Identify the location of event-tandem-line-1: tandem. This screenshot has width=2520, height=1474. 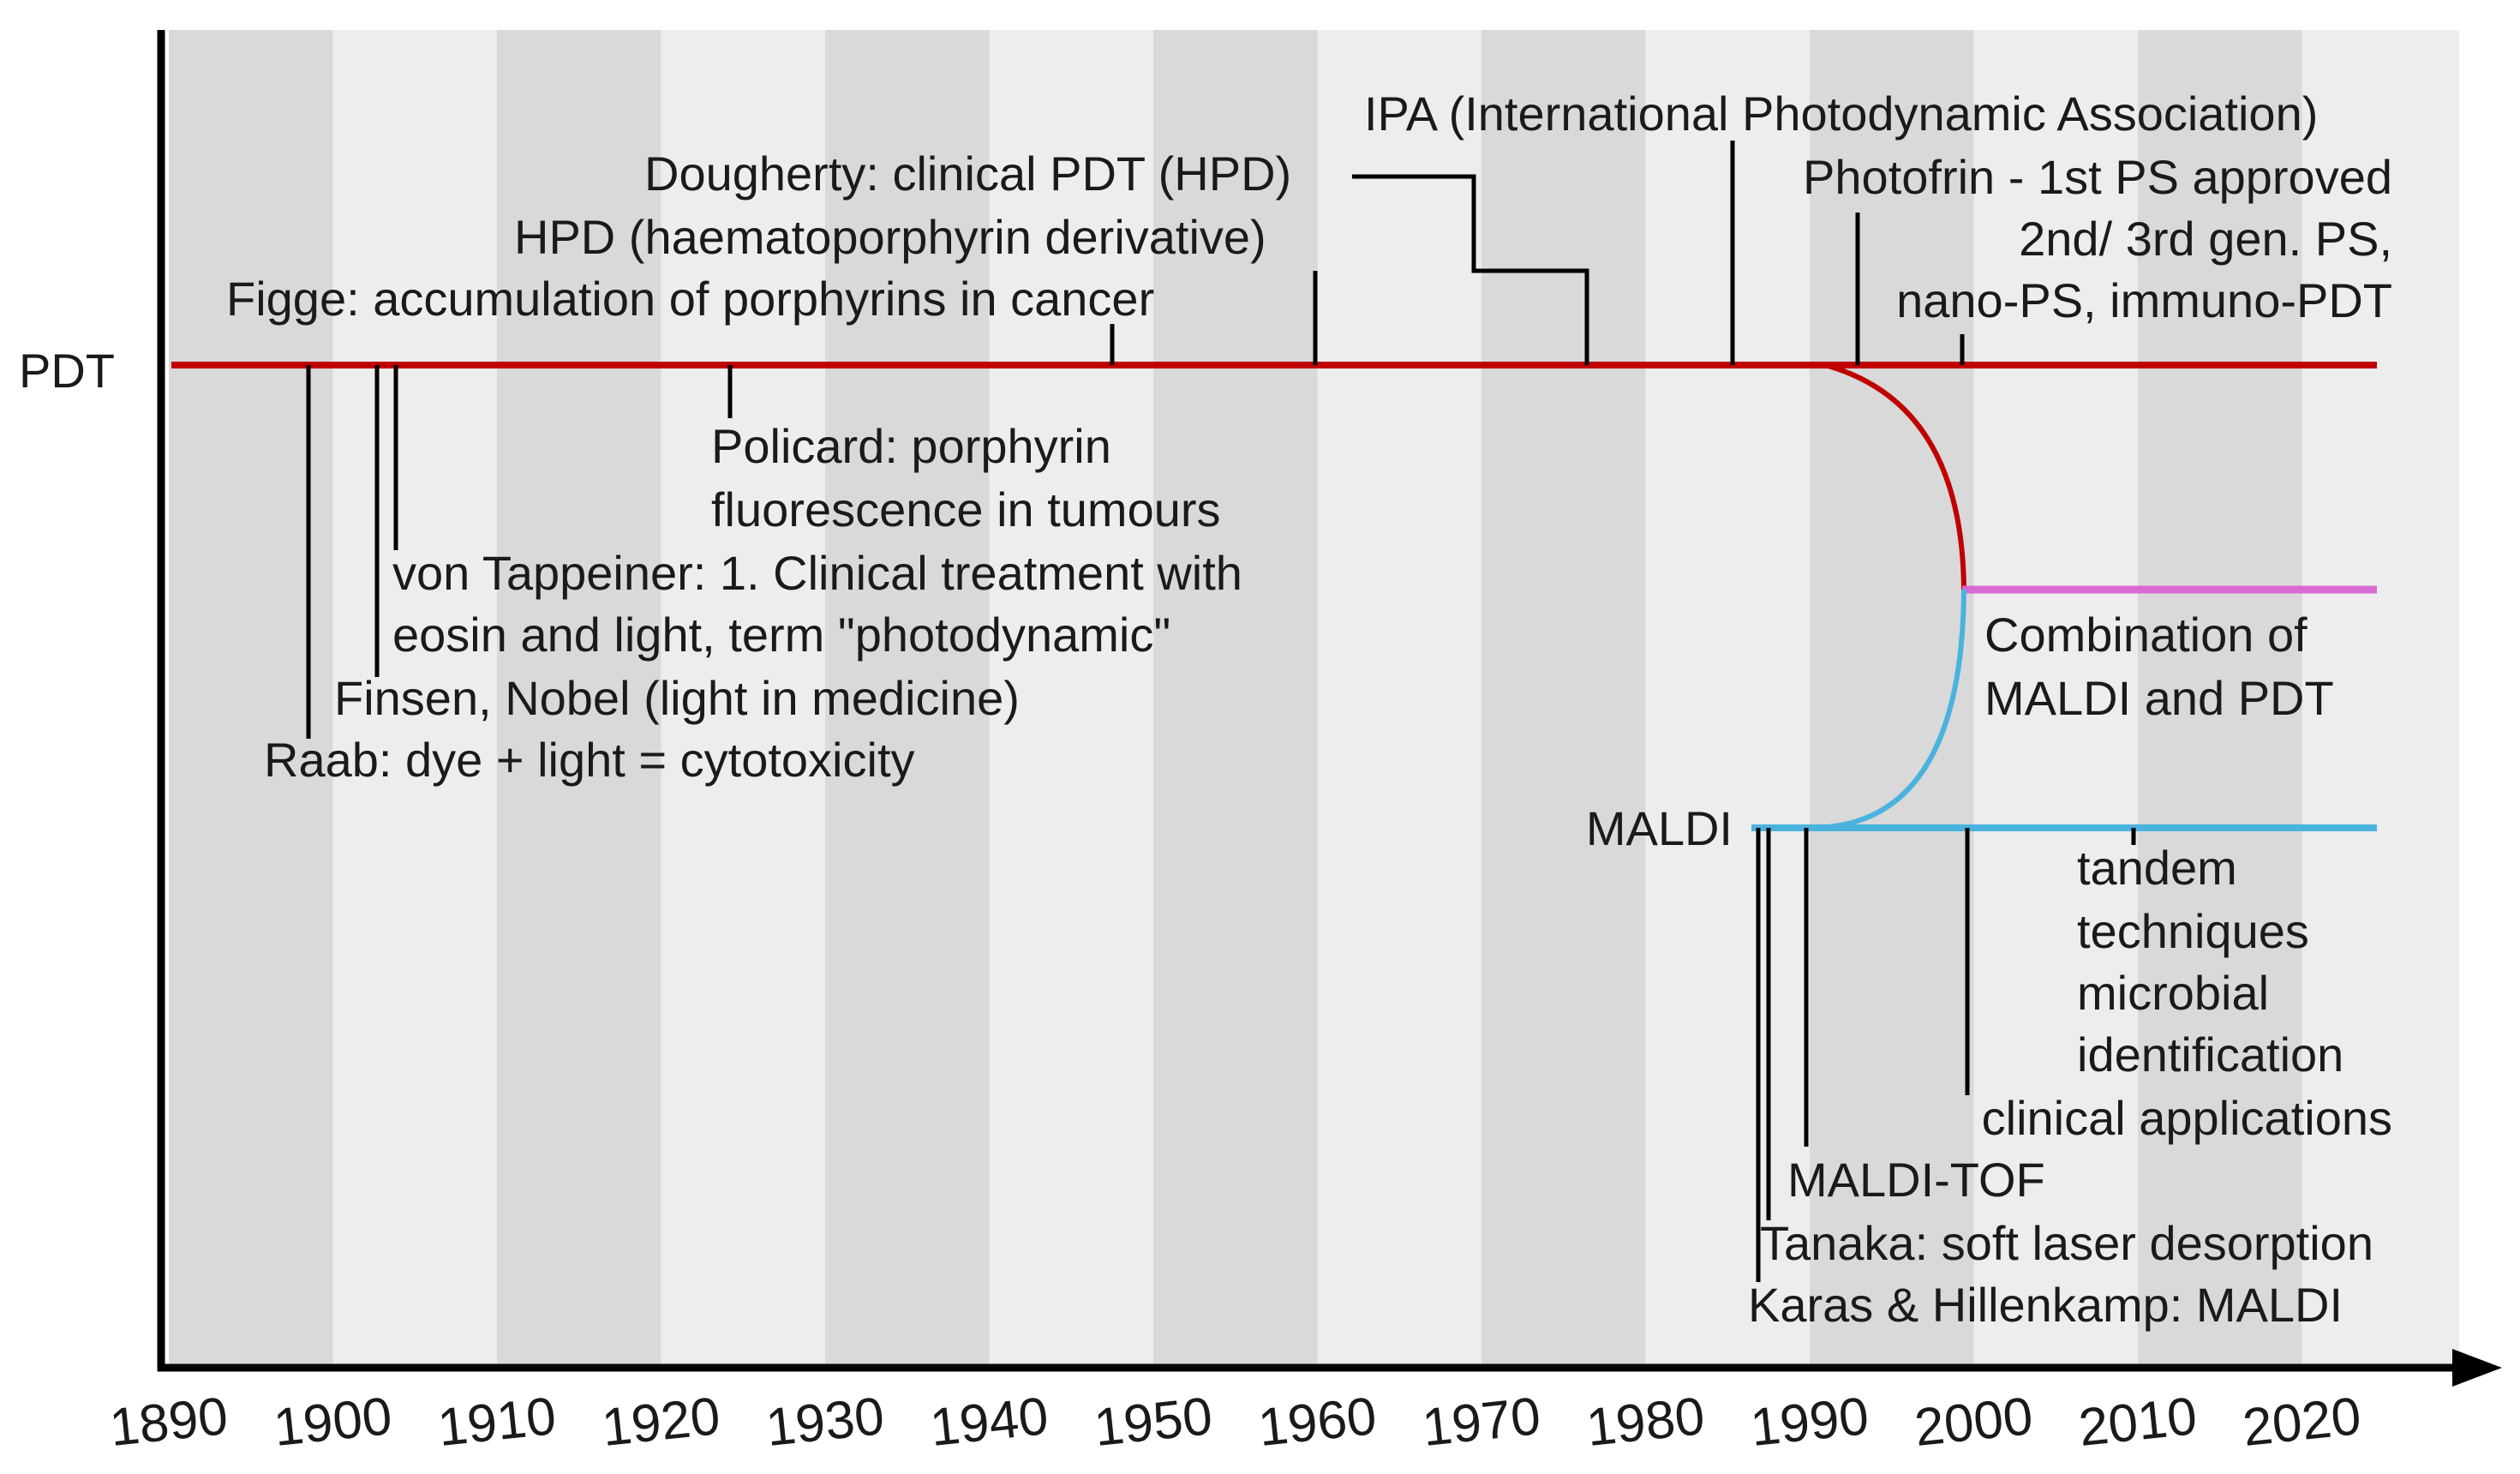
(2157, 868).